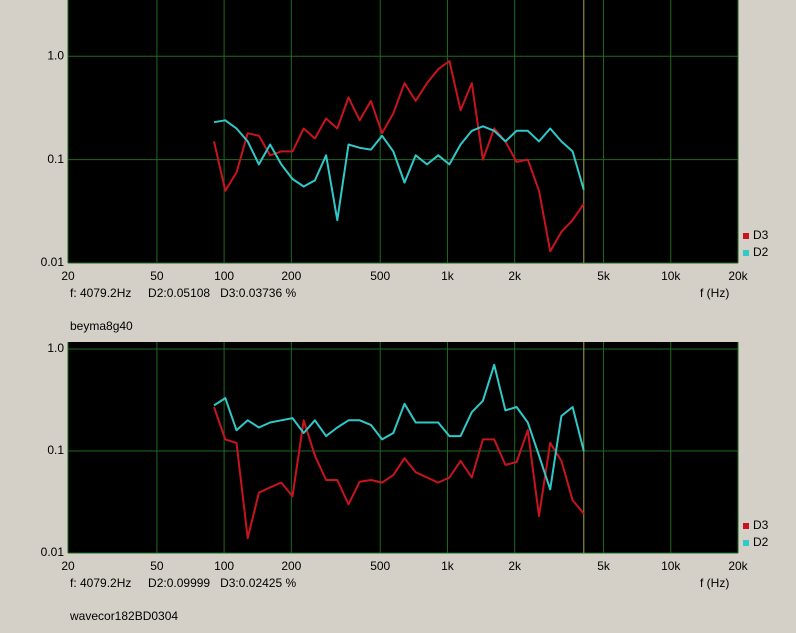  Describe the element at coordinates (183, 583) in the screenshot. I see `cursor-readout: f: 4079.2Hz D2:0.09999 D3:0.02425 %` at that location.